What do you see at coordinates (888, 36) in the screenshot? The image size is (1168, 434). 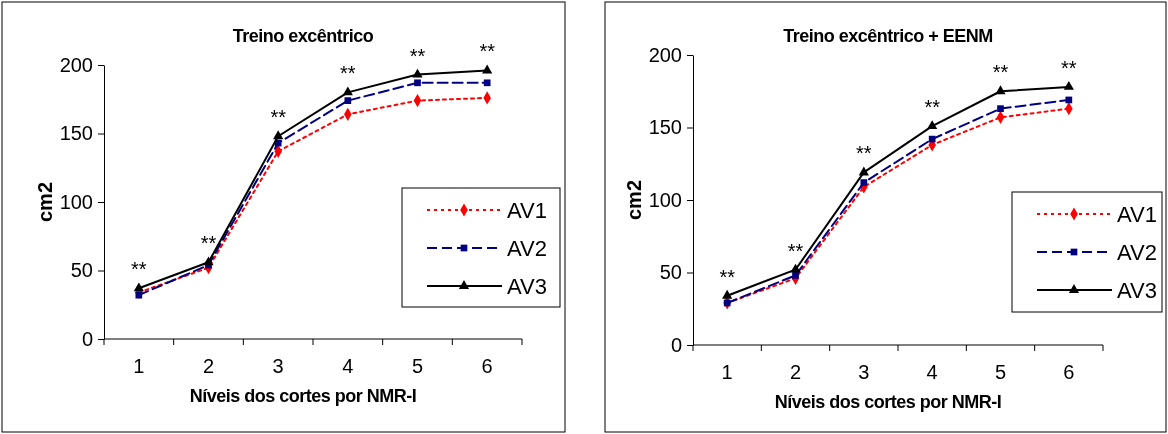 I see `chart-title: Treino excêntrico + EENM` at bounding box center [888, 36].